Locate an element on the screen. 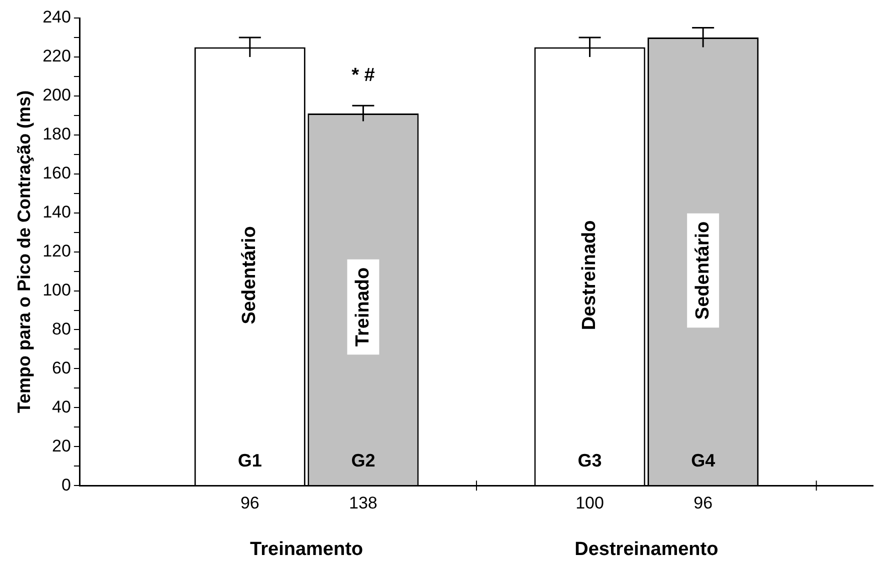 Image resolution: width=881 pixels, height=582 pixels. annotation: G4 is located at coordinates (703, 460).